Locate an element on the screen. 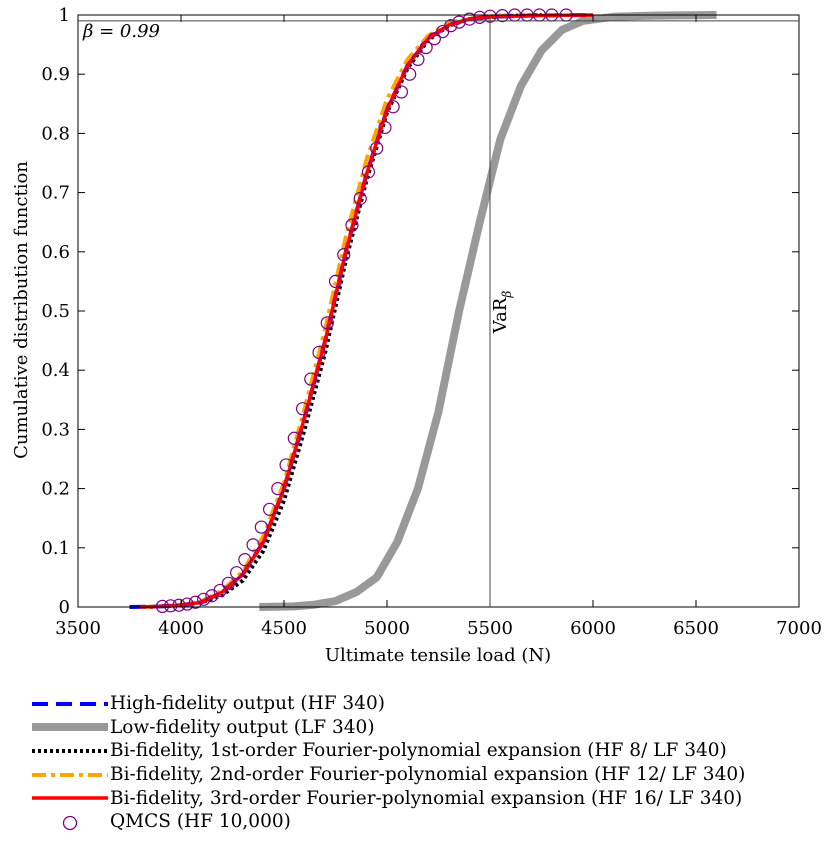 The image size is (825, 860). x-tick-label: 6500 is located at coordinates (696, 628).